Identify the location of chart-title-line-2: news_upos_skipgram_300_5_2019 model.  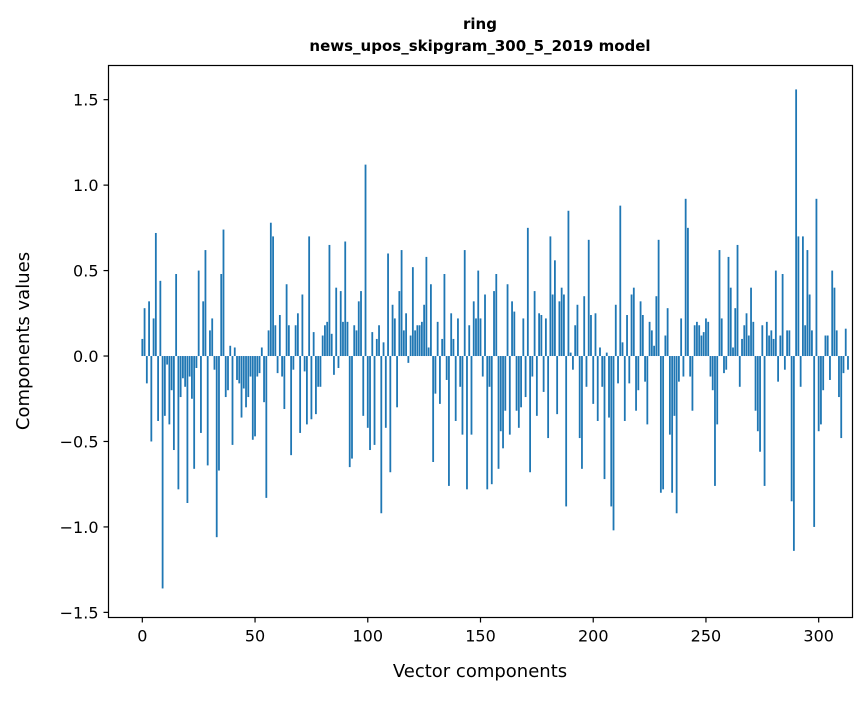
(479, 46).